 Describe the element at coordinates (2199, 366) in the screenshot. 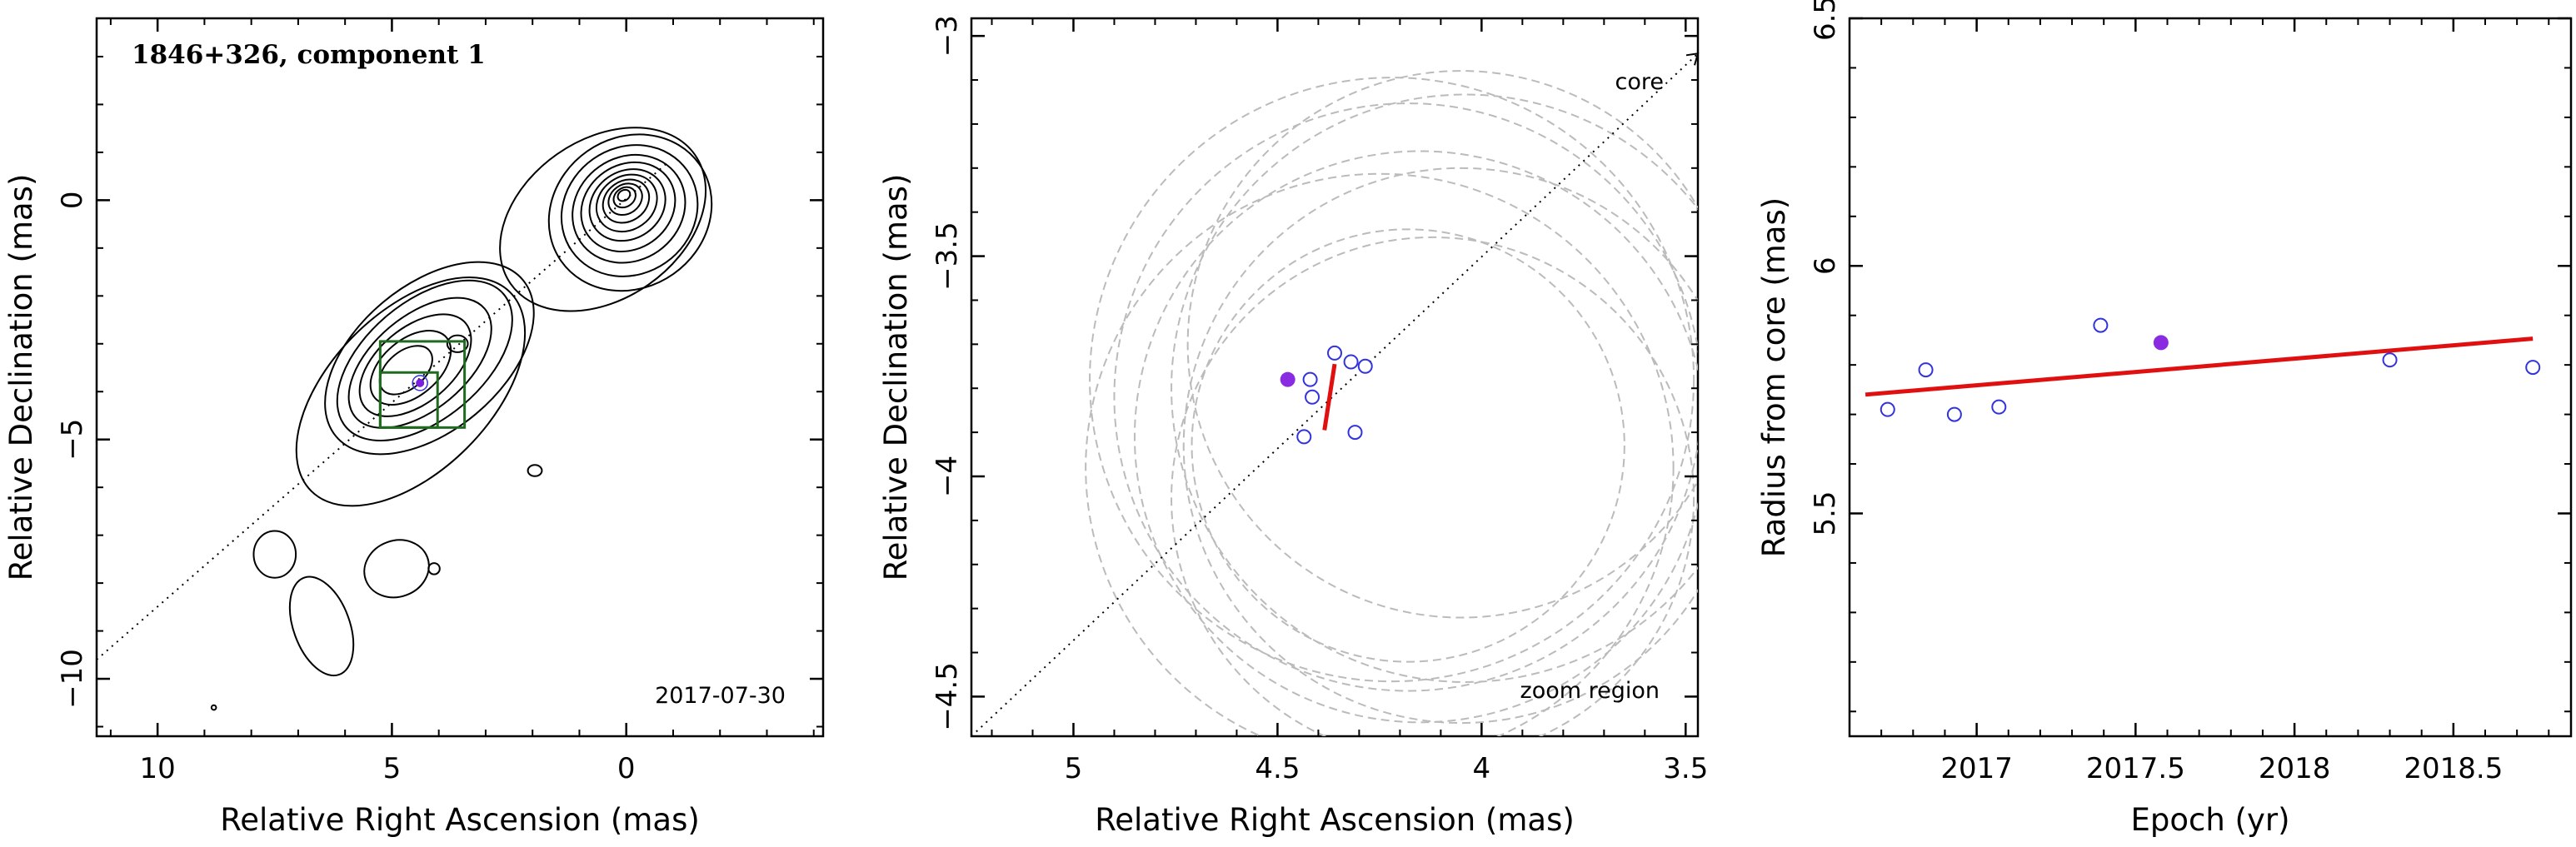

I see `fit-line` at that location.